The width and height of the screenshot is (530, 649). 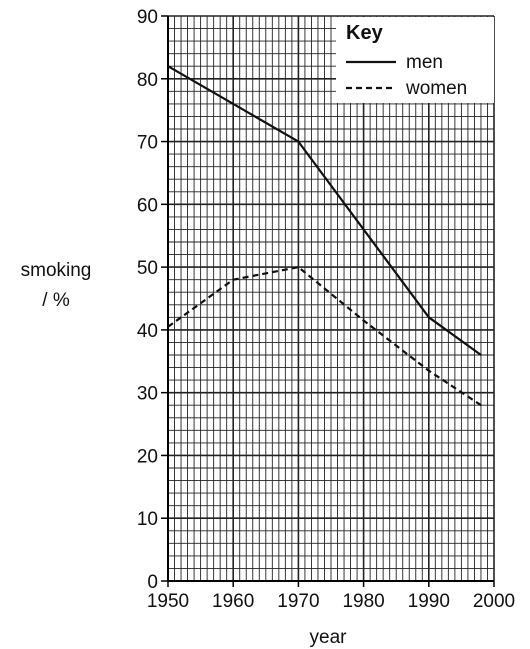 What do you see at coordinates (147, 205) in the screenshot?
I see `y-tick-label: 60` at bounding box center [147, 205].